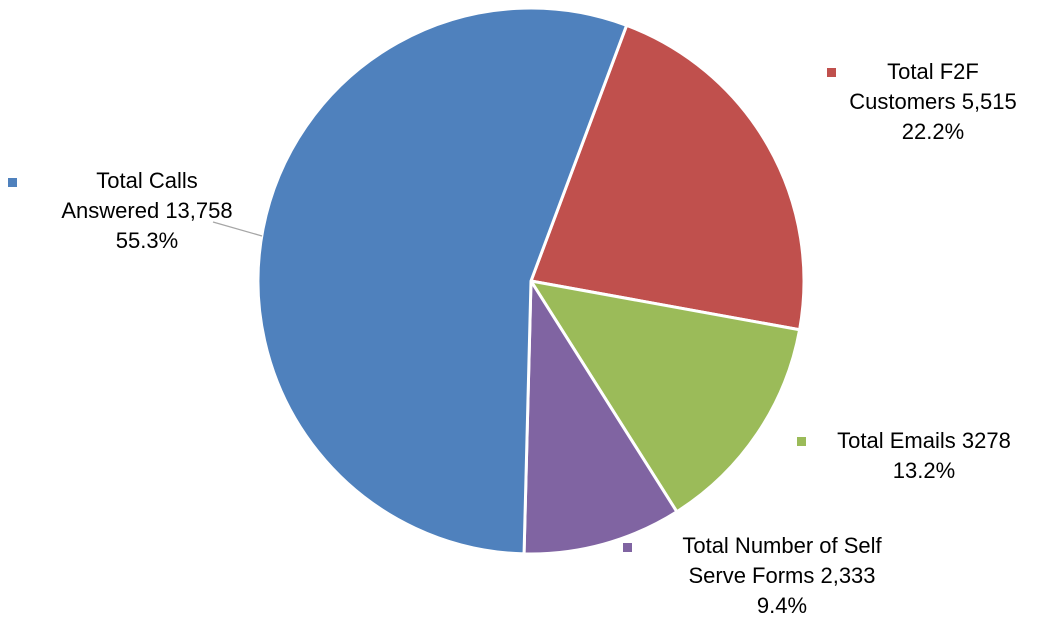  What do you see at coordinates (600, 417) in the screenshot?
I see `pie-slice-self-serve` at bounding box center [600, 417].